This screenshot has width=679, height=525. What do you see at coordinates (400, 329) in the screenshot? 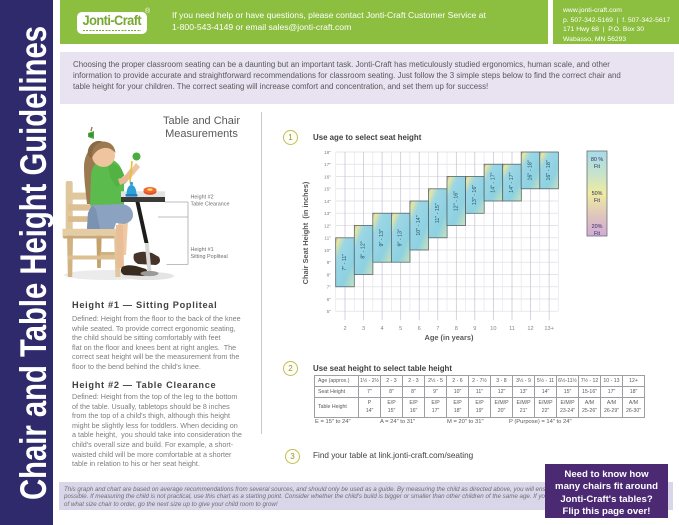
I see `svg-text: 5` at bounding box center [400, 329].